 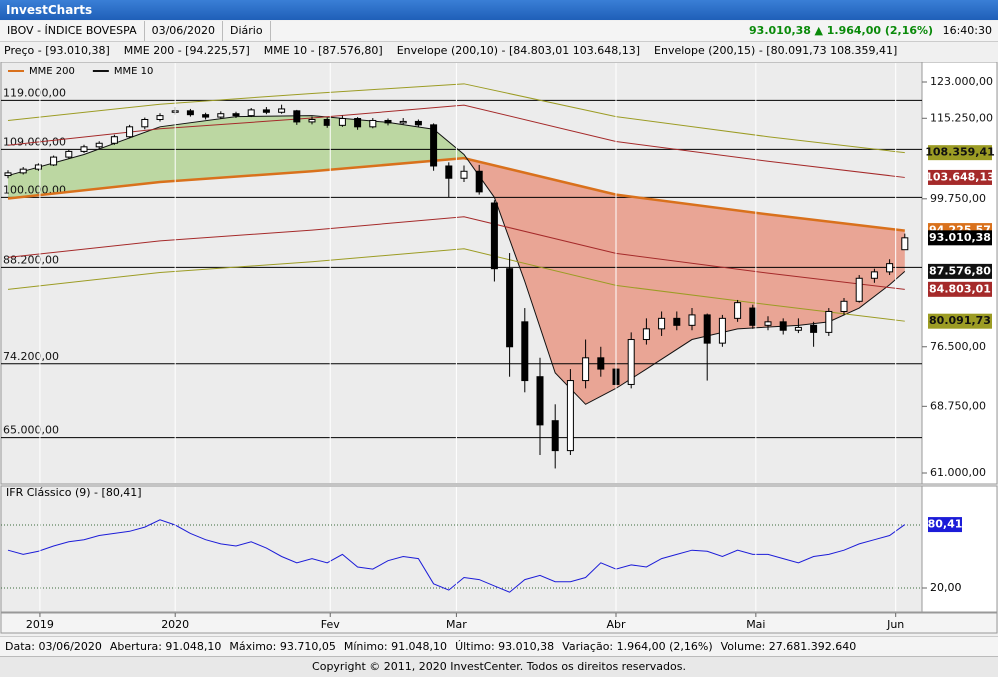 I want to click on status-item: Variação: 1.964,00 (2,16%), so click(x=637, y=646).